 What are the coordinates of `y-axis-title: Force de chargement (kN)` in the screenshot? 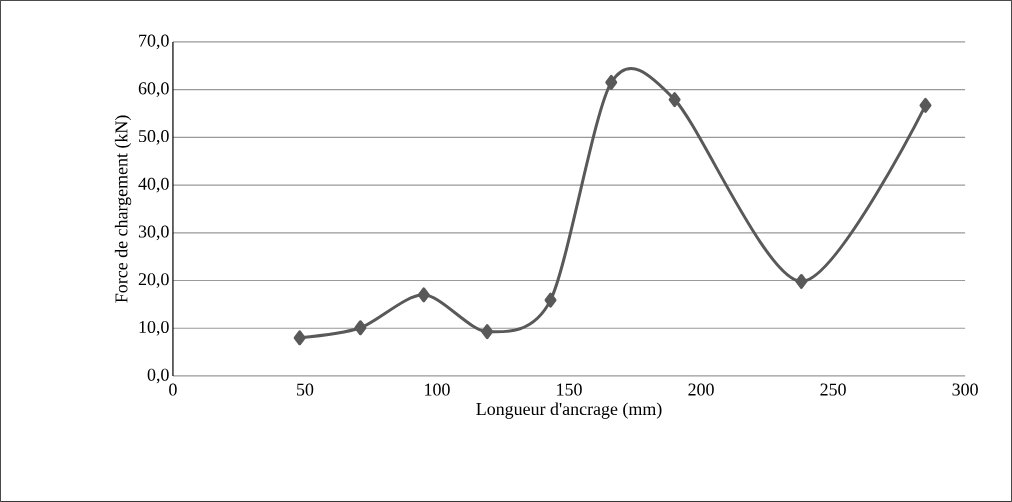 It's located at (123, 209).